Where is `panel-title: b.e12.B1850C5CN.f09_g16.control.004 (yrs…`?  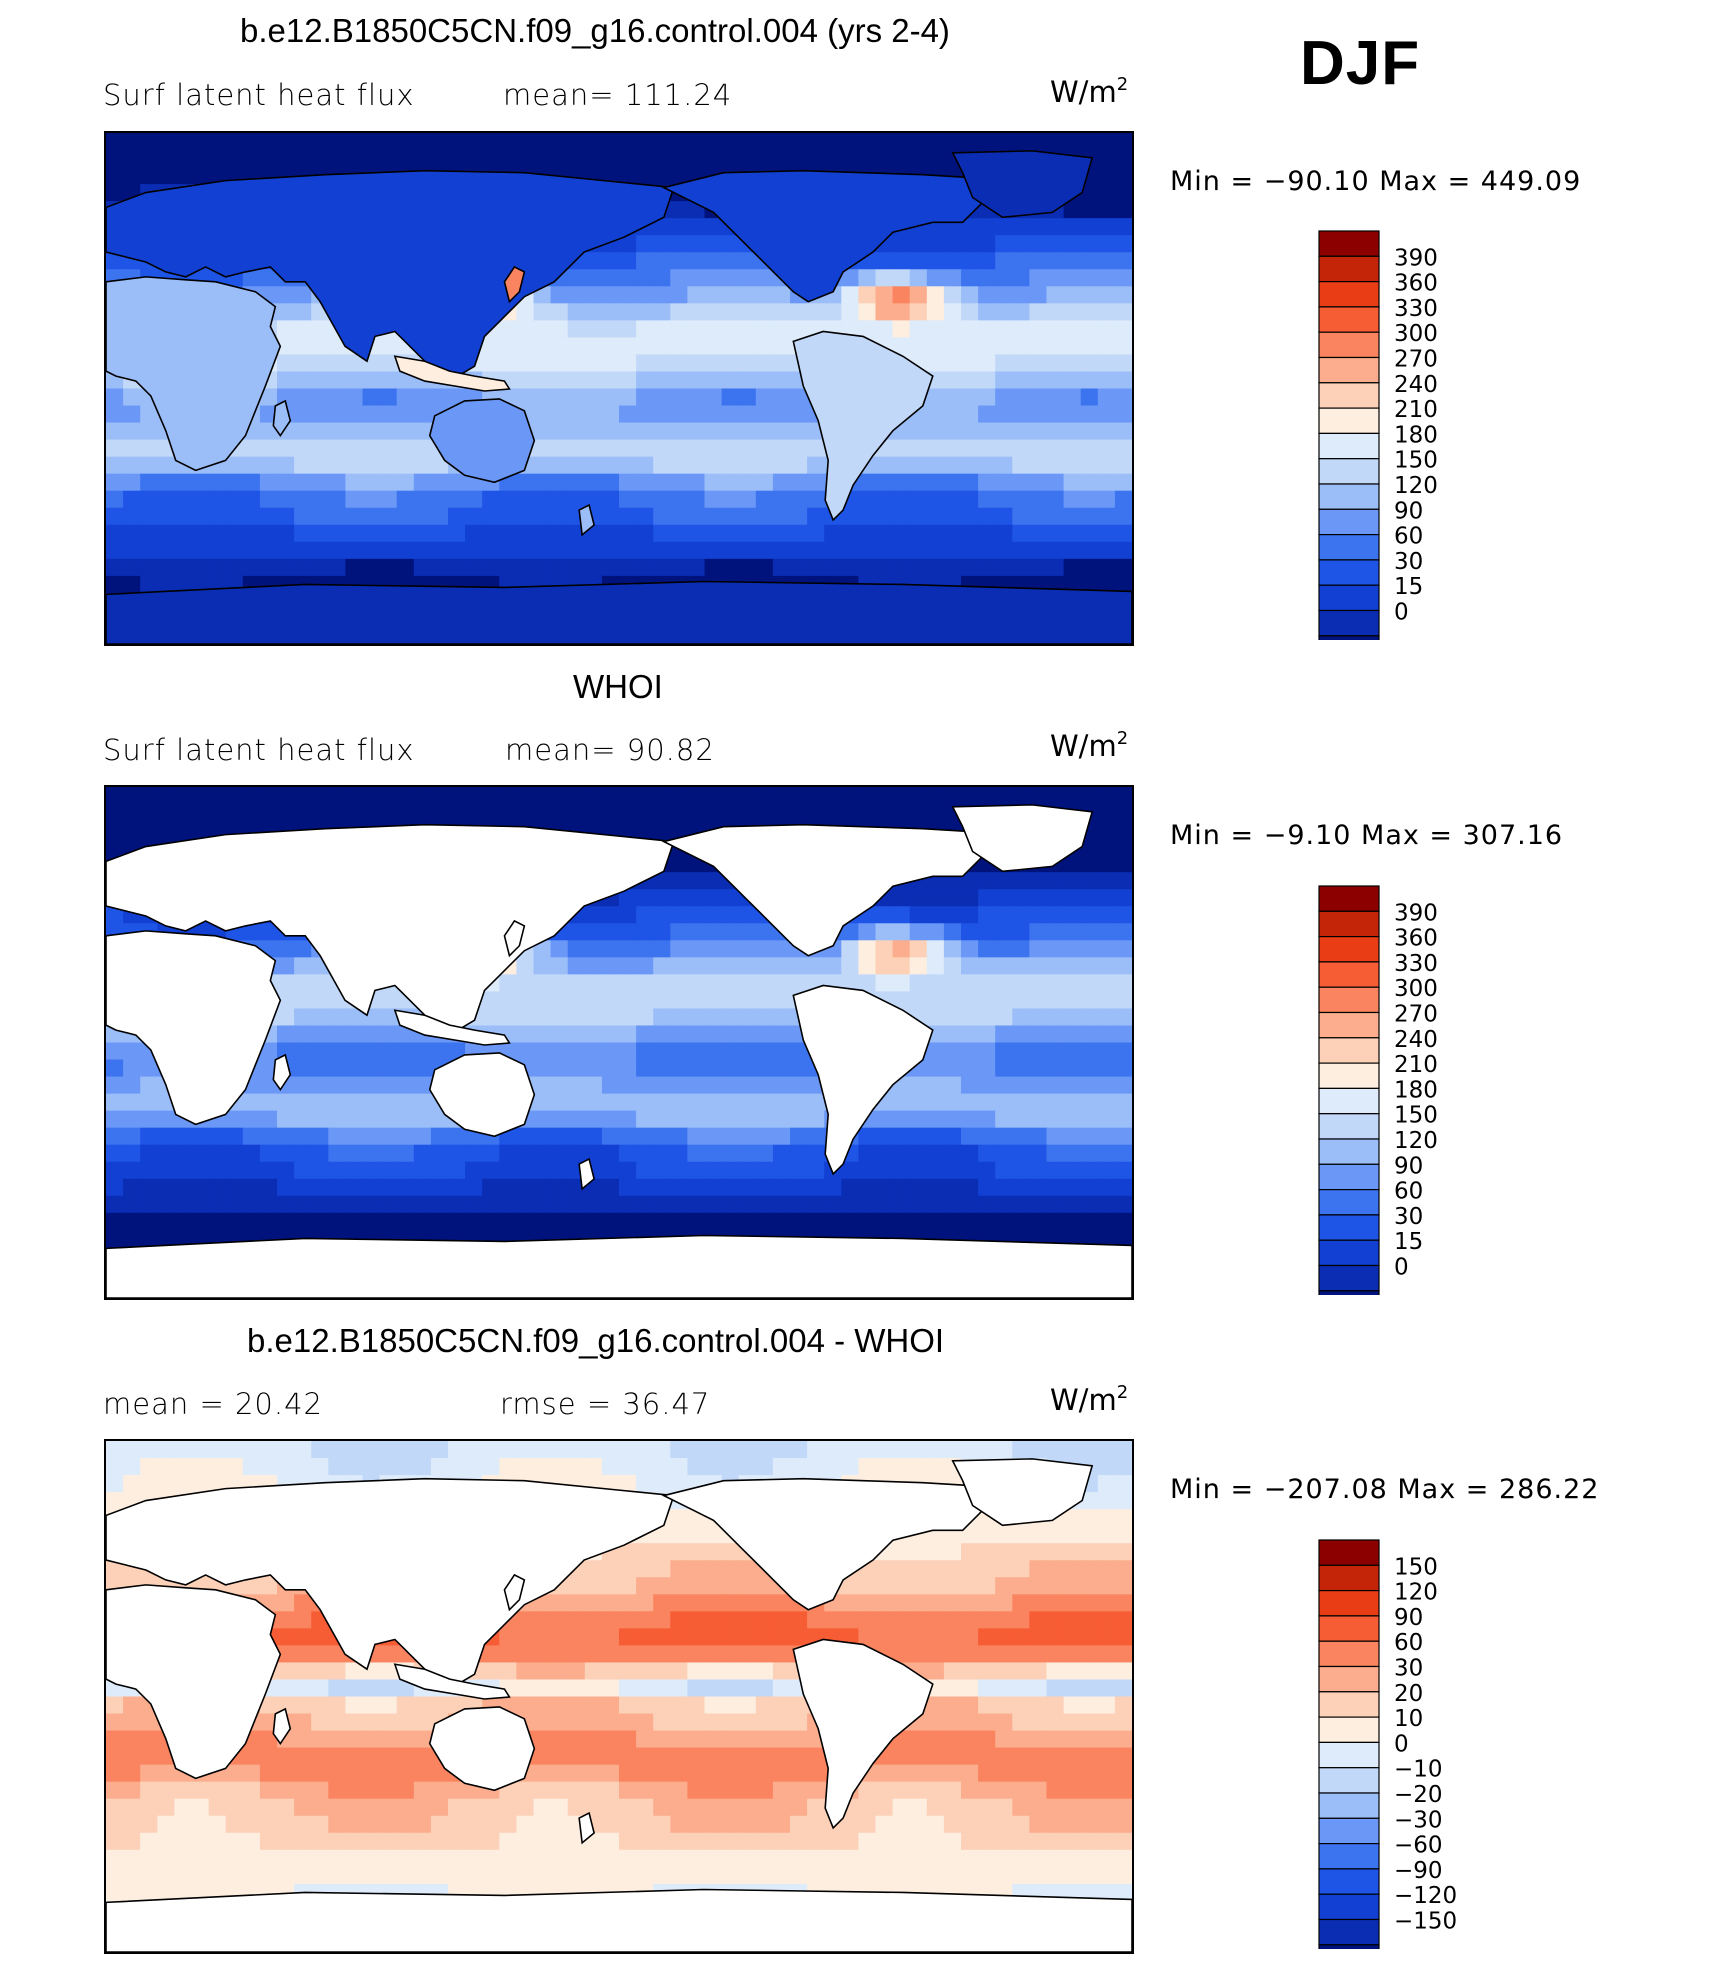
panel-title: b.e12.B1850C5CN.f09_g16.control.004 (yrs… is located at coordinates (595, 30).